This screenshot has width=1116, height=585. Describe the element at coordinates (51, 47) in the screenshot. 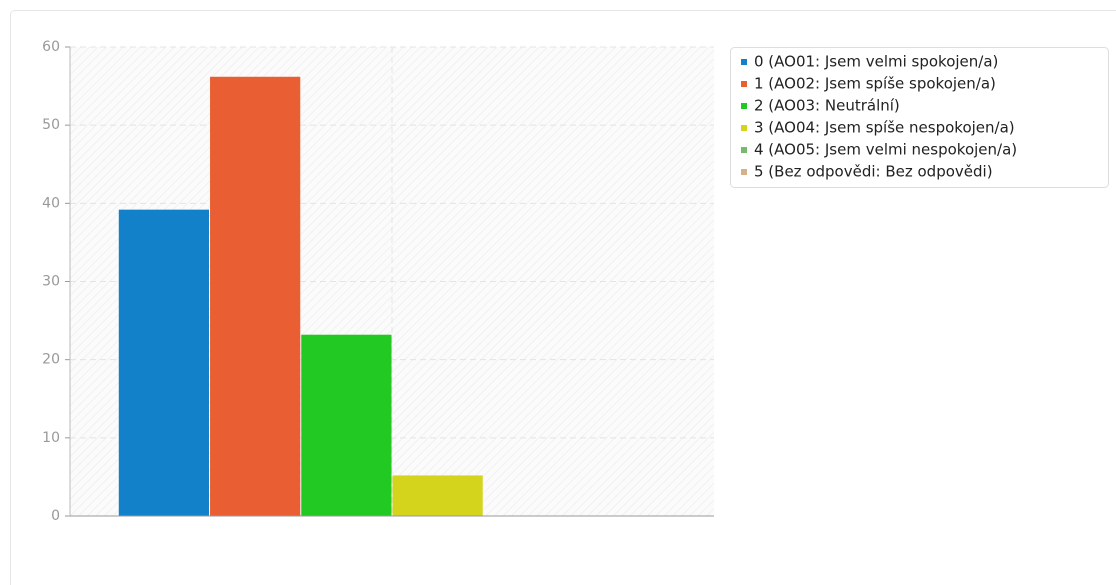

I see `y-tick-label: 60` at that location.